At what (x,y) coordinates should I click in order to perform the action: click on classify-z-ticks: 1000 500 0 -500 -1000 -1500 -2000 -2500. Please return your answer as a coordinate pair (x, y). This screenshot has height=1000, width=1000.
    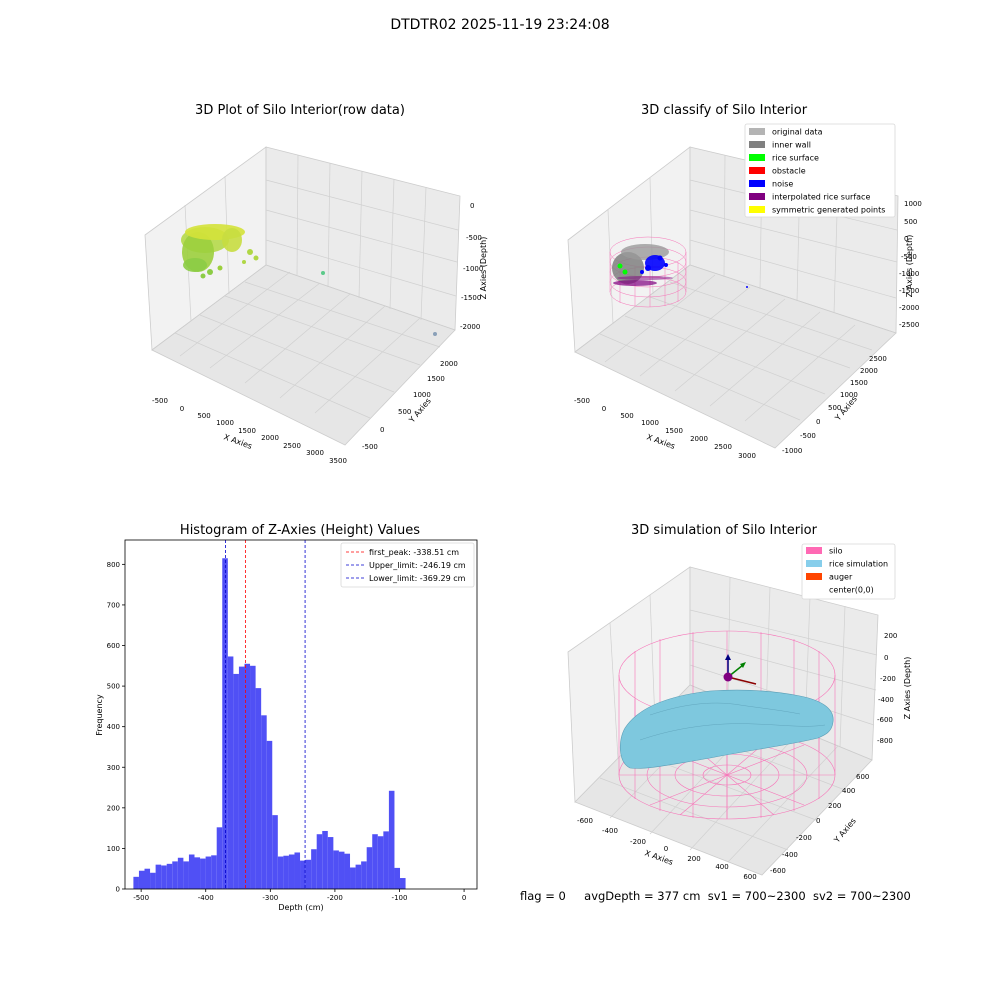
    Looking at the image, I should click on (910, 264).